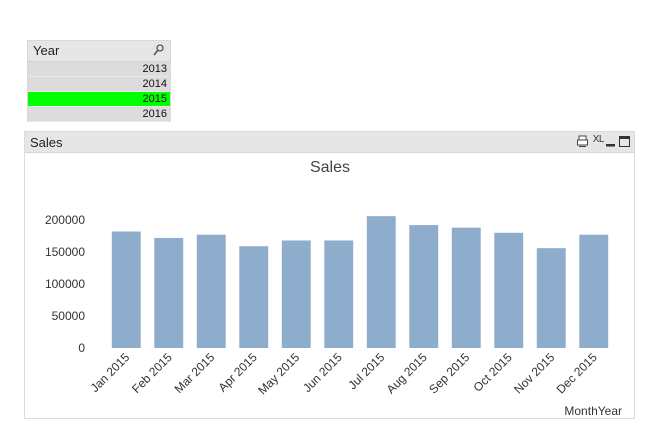 This screenshot has height=434, width=662. I want to click on bar-apr-2015, so click(254, 297).